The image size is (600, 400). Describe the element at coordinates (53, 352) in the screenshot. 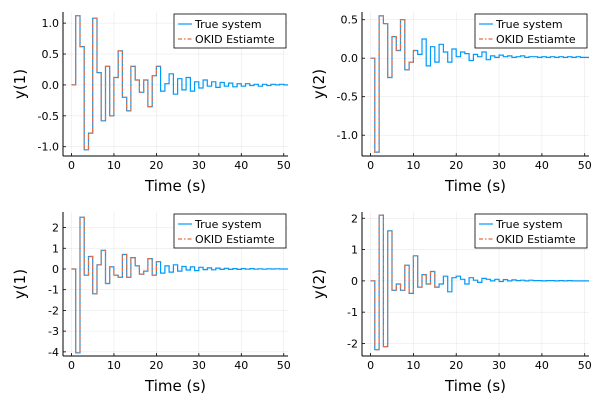

I see `y-tick-label: -4` at that location.